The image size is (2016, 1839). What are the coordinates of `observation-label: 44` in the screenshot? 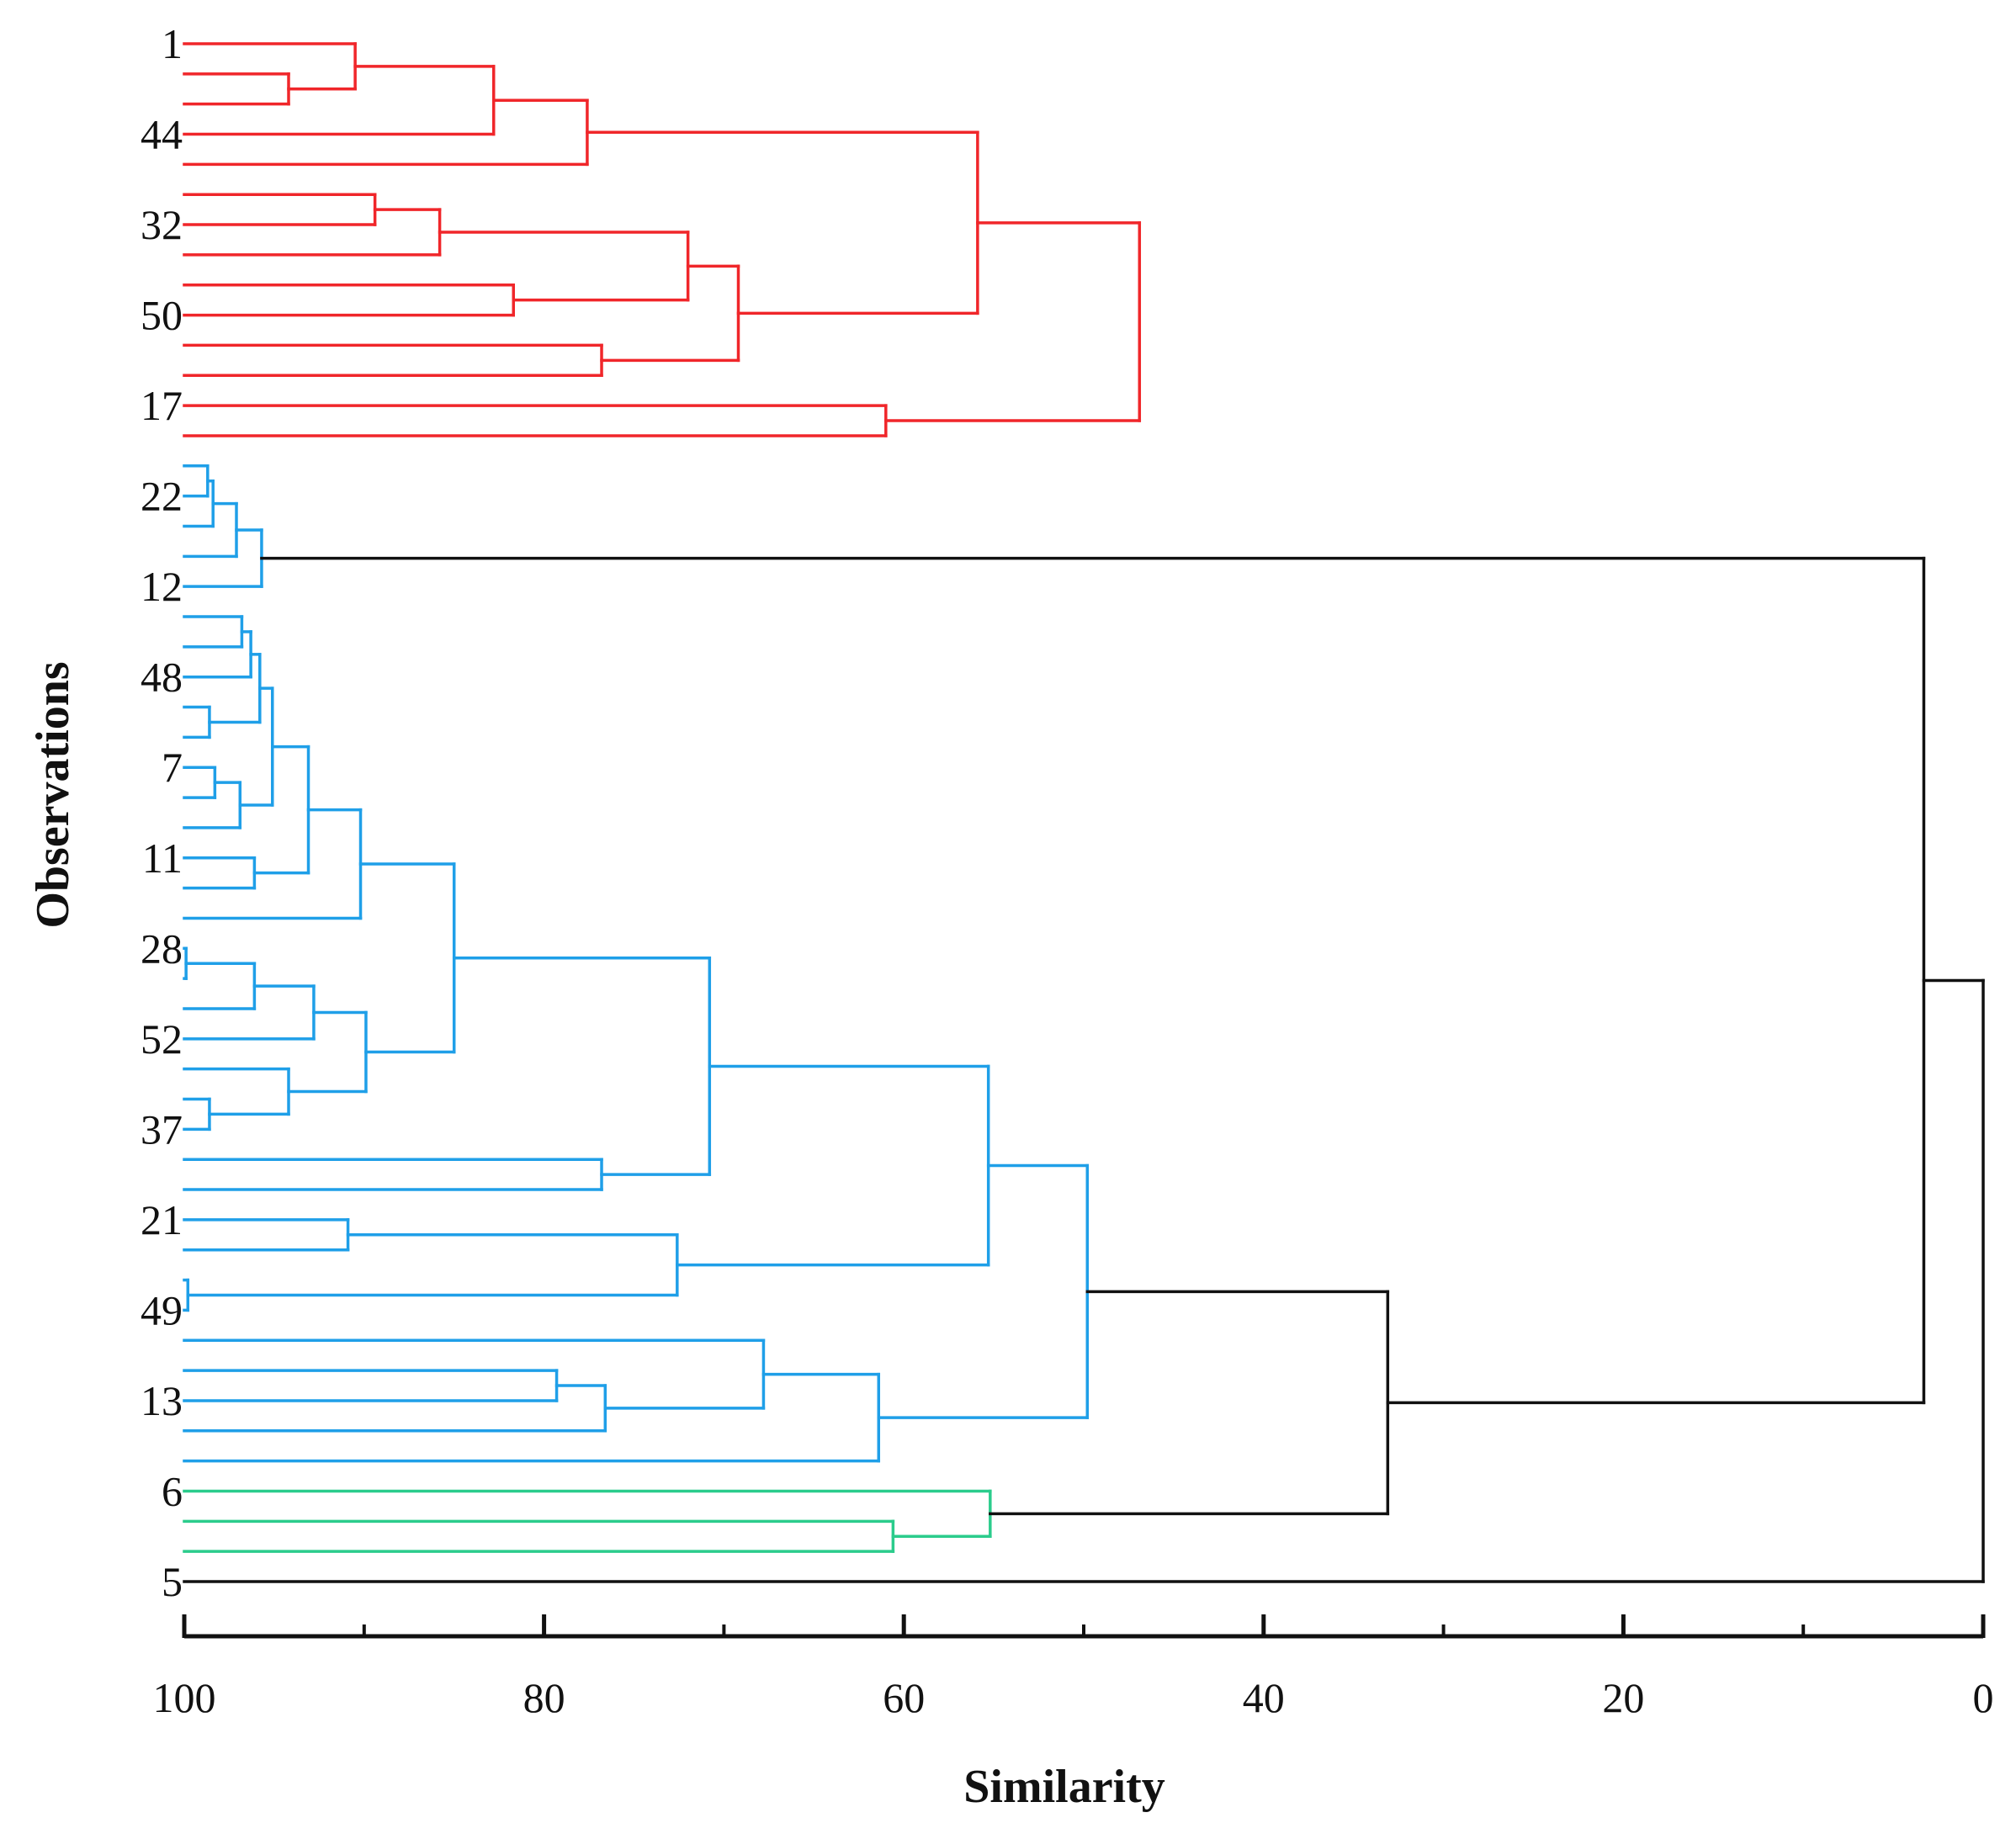 It's located at (162, 134).